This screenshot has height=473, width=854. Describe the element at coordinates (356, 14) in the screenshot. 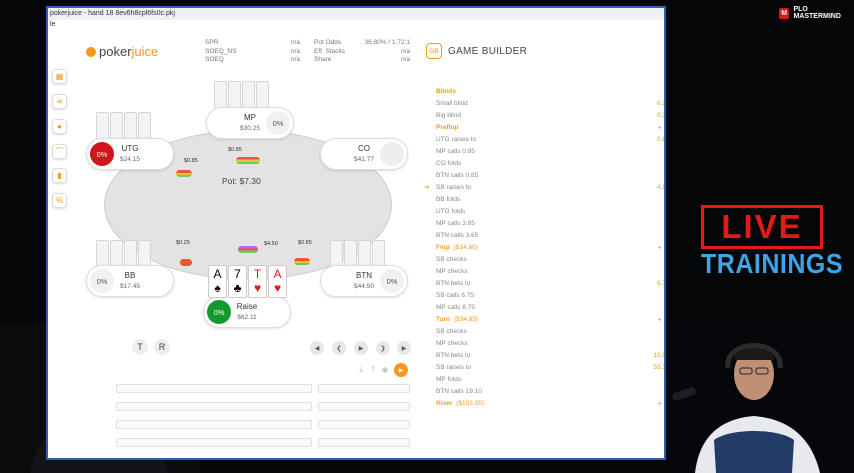

I see `window-title: pokerjuice - hand 18 8ev6h8cpl6fs0c.pkj` at that location.